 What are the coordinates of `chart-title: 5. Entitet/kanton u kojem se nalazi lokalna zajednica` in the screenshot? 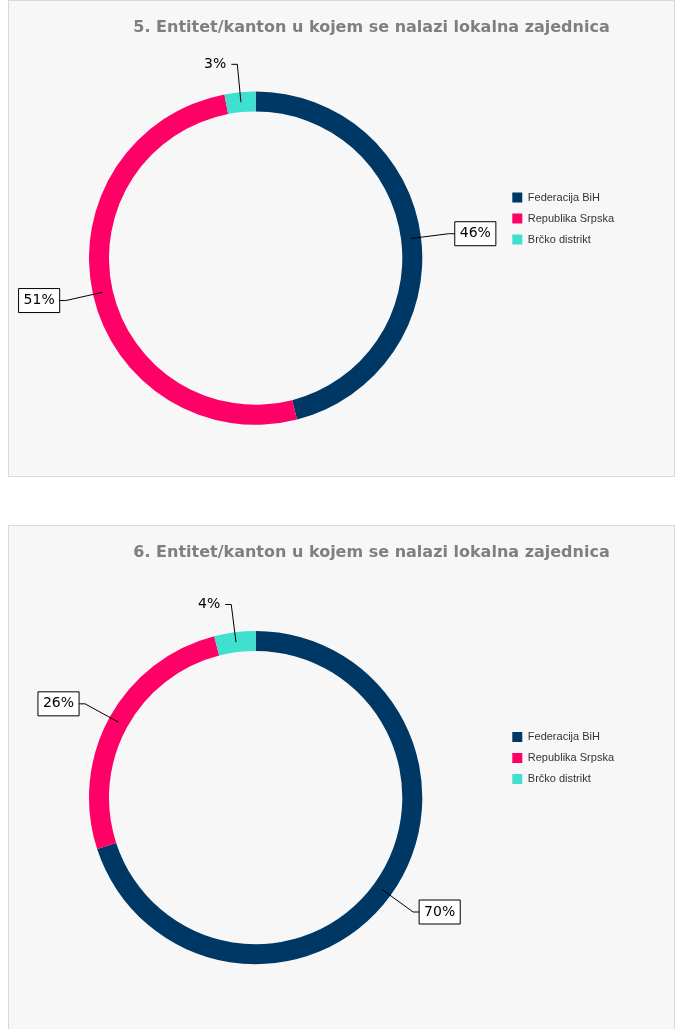 It's located at (371, 26).